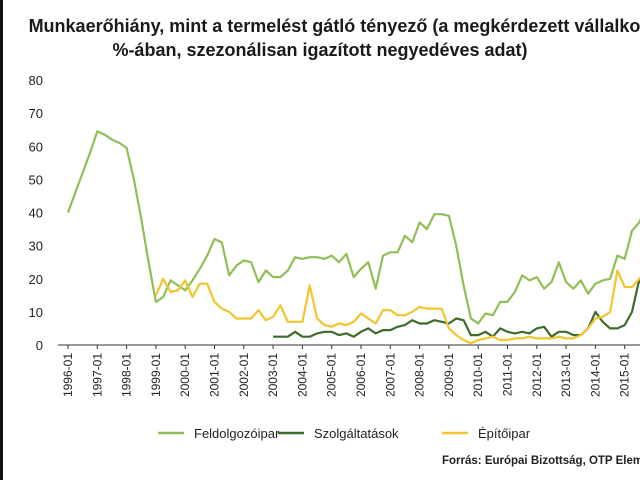 The height and width of the screenshot is (480, 640). I want to click on y-tick-label: 40, so click(36, 213).